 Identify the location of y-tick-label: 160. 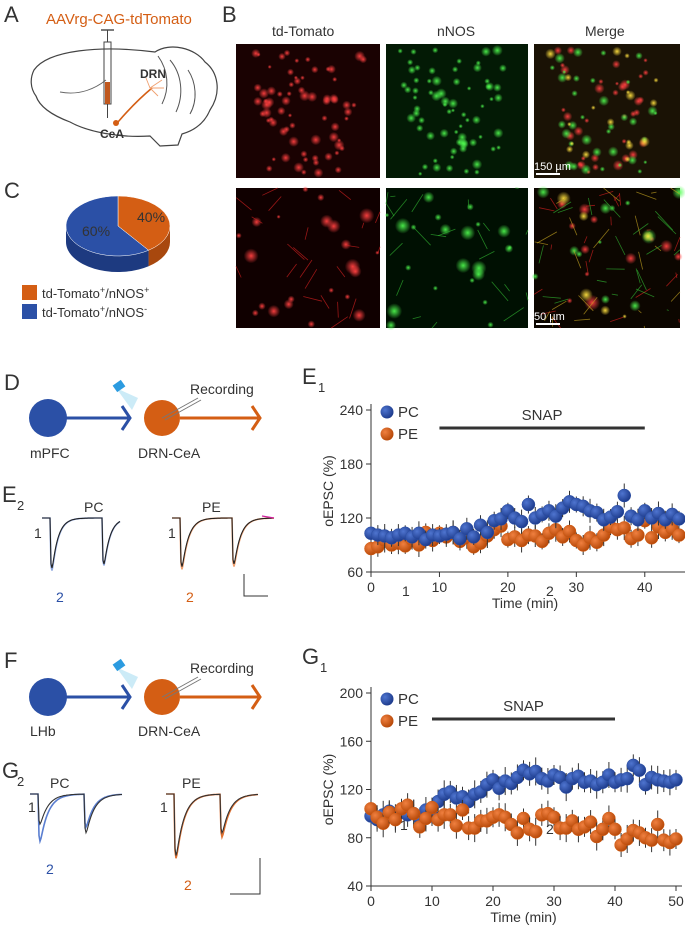
(352, 741).